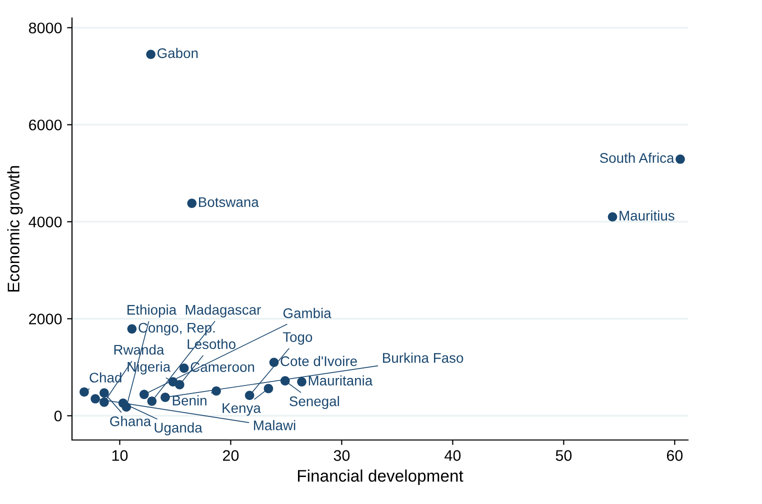  I want to click on annotation: Cote d'Ivoire, so click(318, 361).